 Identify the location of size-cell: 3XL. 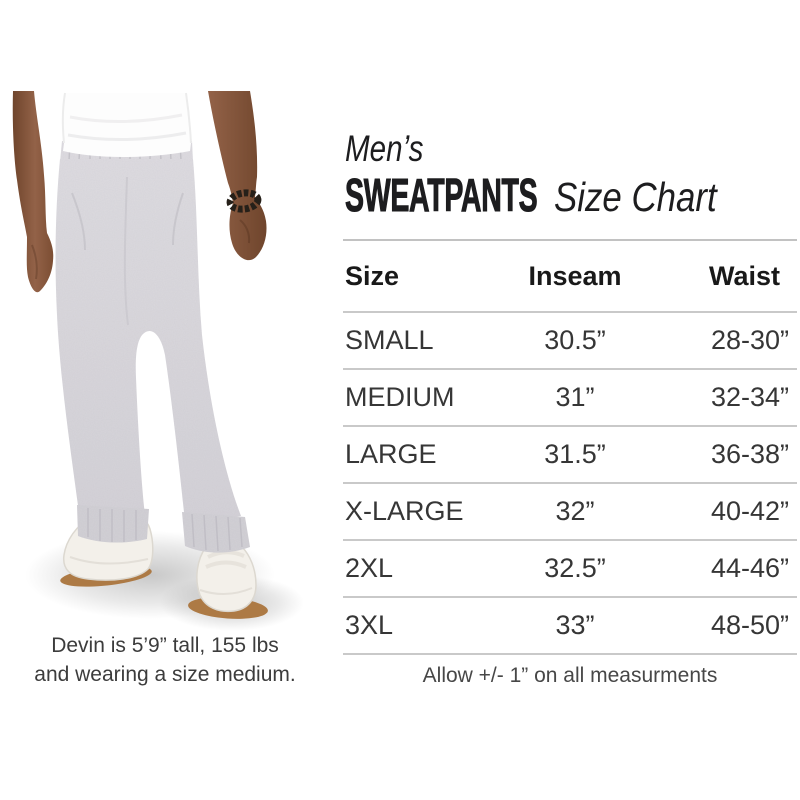
(369, 625).